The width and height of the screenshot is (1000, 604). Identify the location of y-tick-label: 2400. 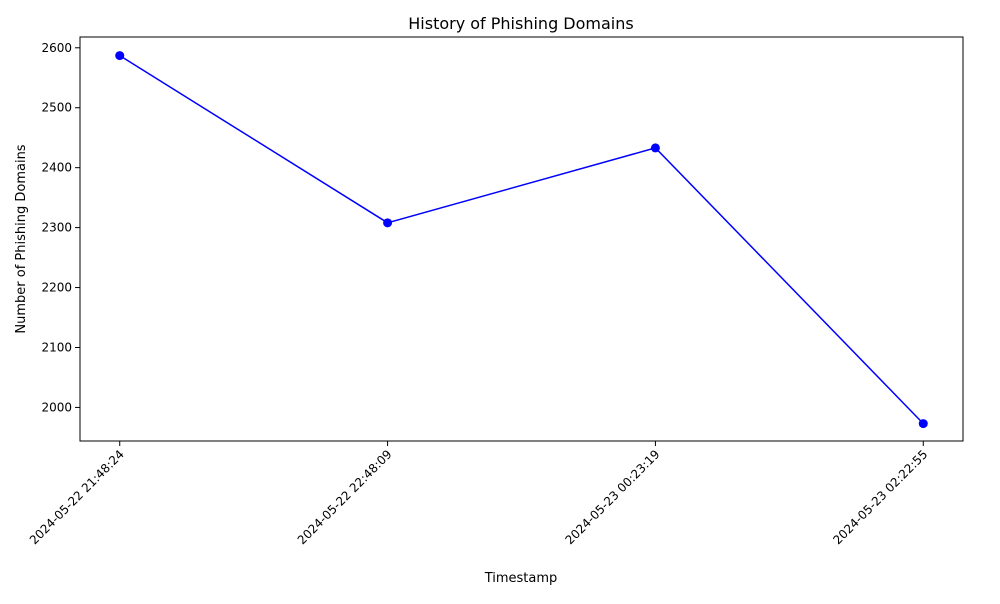
(56, 168).